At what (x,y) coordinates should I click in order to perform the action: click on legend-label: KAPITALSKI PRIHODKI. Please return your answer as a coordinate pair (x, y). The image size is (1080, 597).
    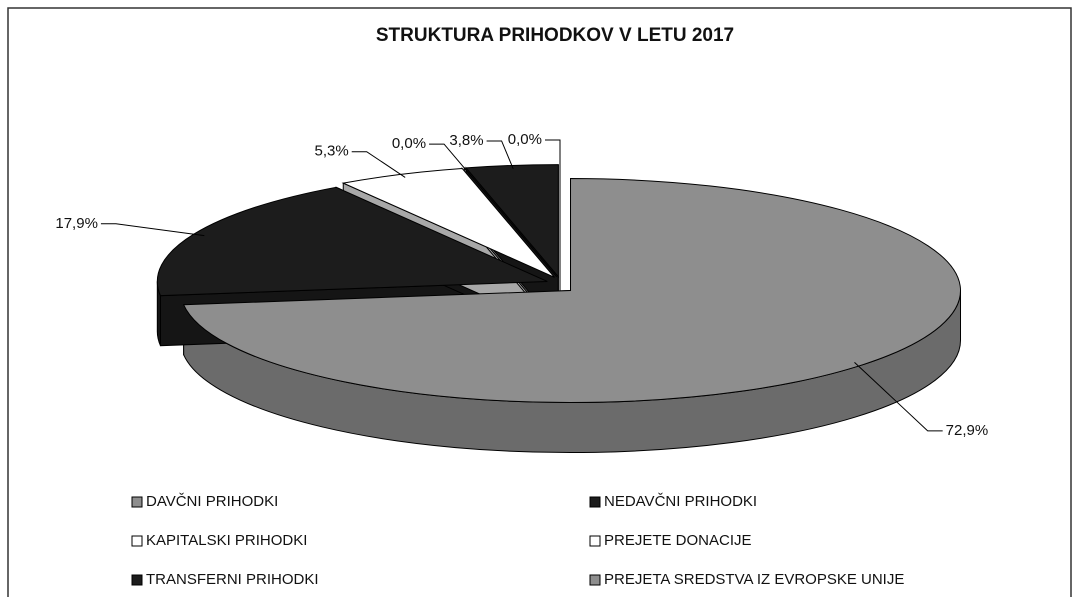
    Looking at the image, I should click on (226, 540).